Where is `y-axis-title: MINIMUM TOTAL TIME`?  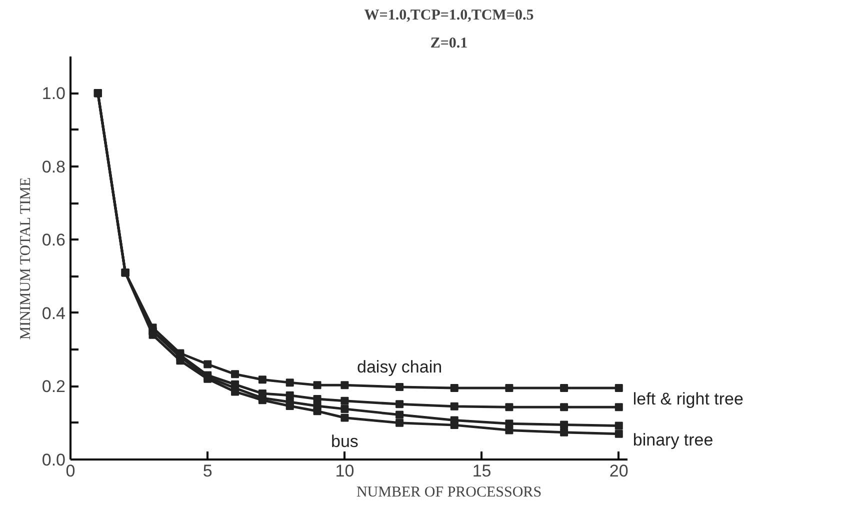
y-axis-title: MINIMUM TOTAL TIME is located at coordinates (26, 258).